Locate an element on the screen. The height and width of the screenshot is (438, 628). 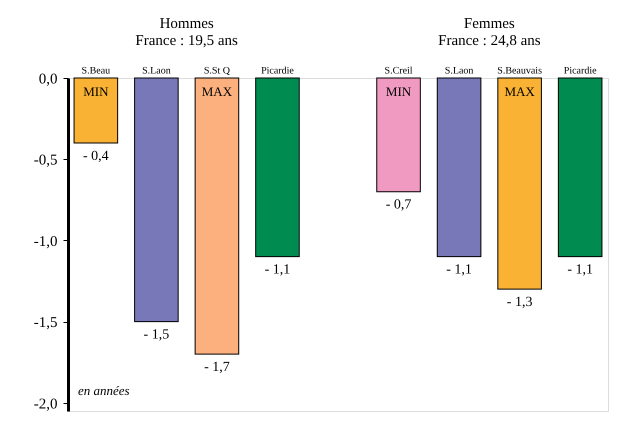
y-tick-label: 0,0 is located at coordinates (48, 80).